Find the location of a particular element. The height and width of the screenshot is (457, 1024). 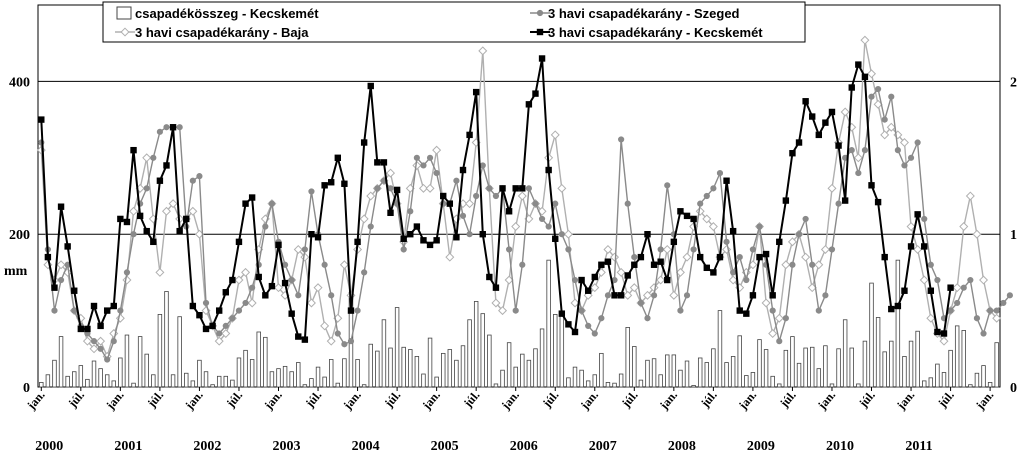

legend-label: 3 havi csapadékarány - Kecskemét is located at coordinates (655, 32).